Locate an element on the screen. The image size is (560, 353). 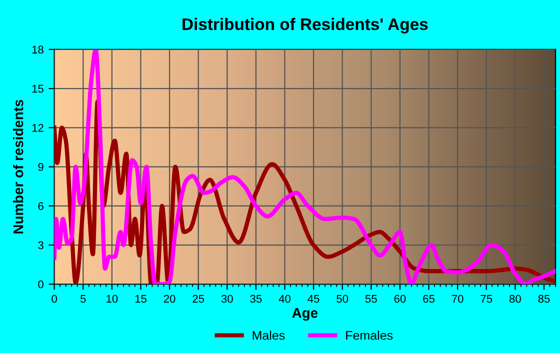
x-tick-label: 35 is located at coordinates (256, 298).